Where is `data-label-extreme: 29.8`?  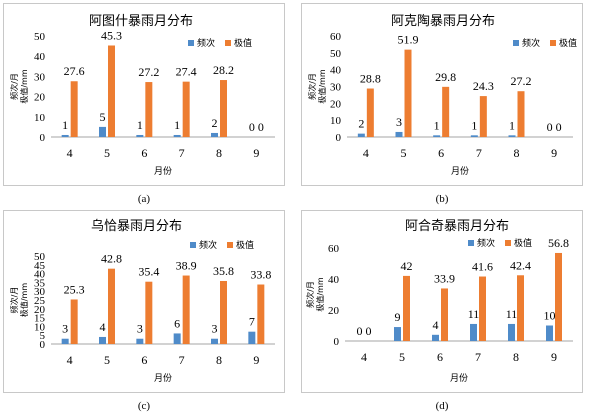 data-label-extreme: 29.8 is located at coordinates (445, 77).